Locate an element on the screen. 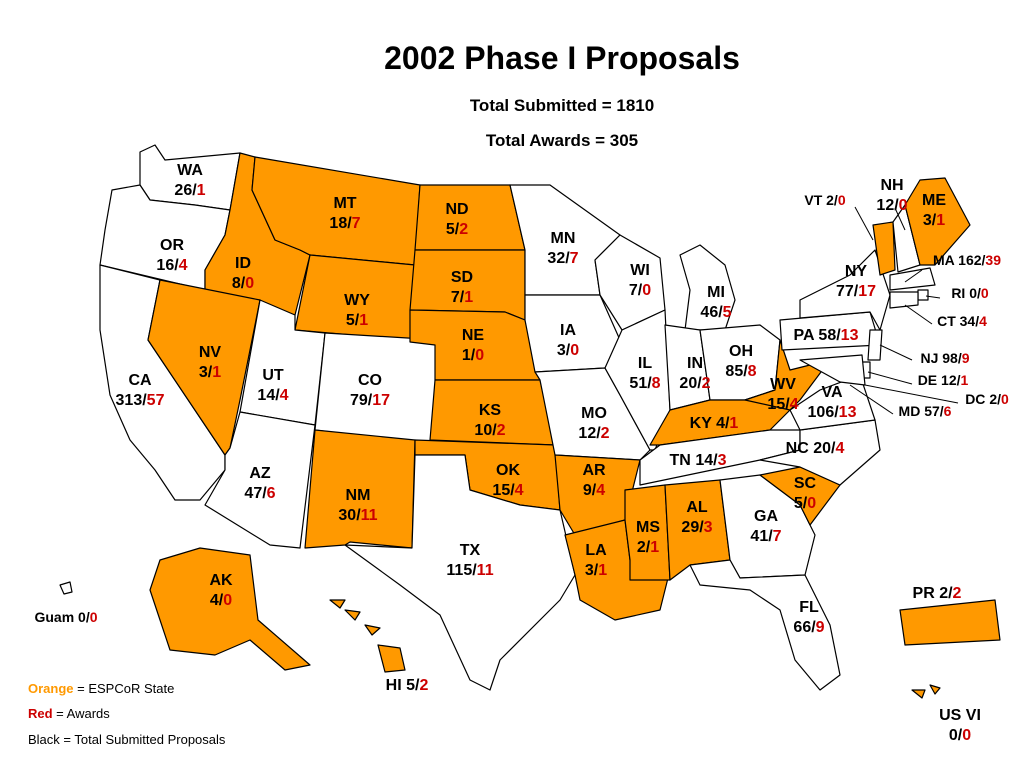 This screenshot has height=768, width=1024. state-shape-guam is located at coordinates (66, 588).